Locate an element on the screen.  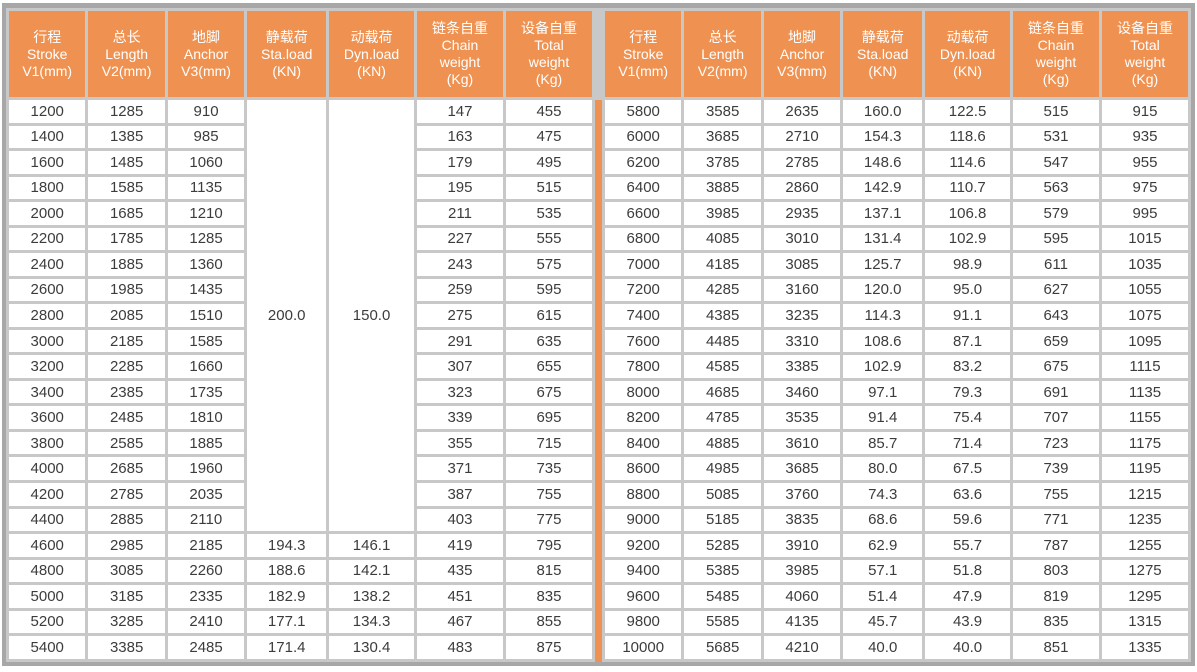
cell-stroke: 7600 is located at coordinates (643, 341).